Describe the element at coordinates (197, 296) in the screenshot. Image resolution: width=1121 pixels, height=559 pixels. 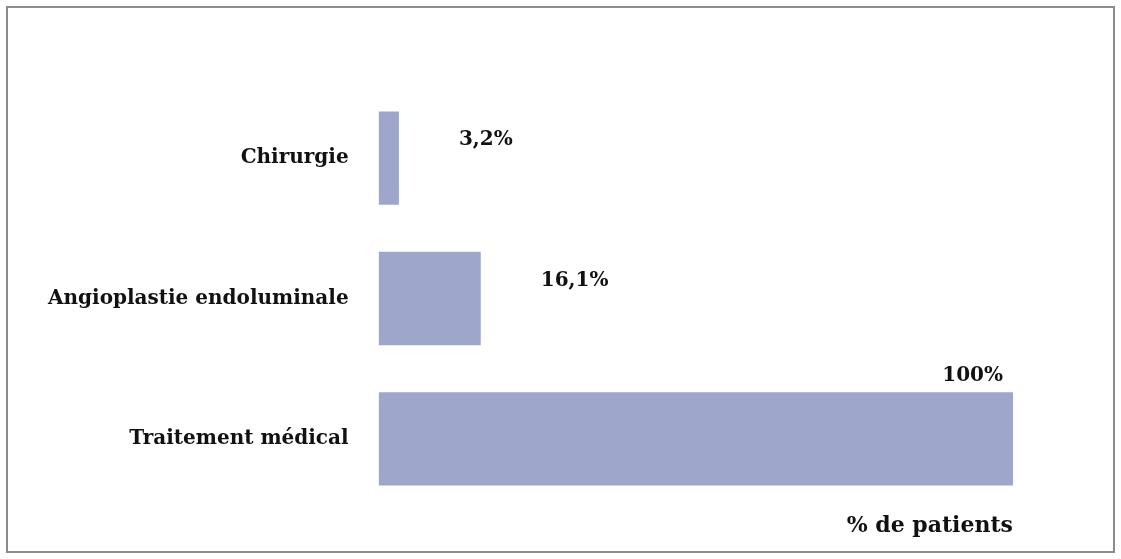
I see `y-tick-label: Angioplastie endoluminale` at that location.